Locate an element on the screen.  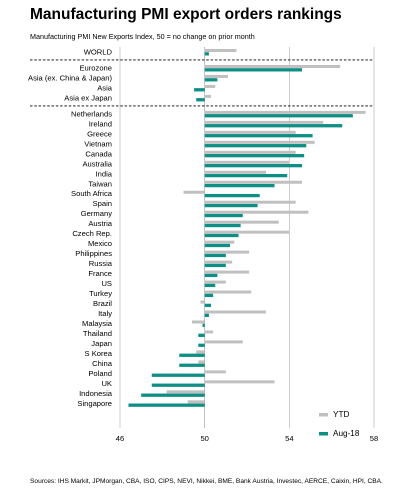
category-label-france: France is located at coordinates (100, 273).